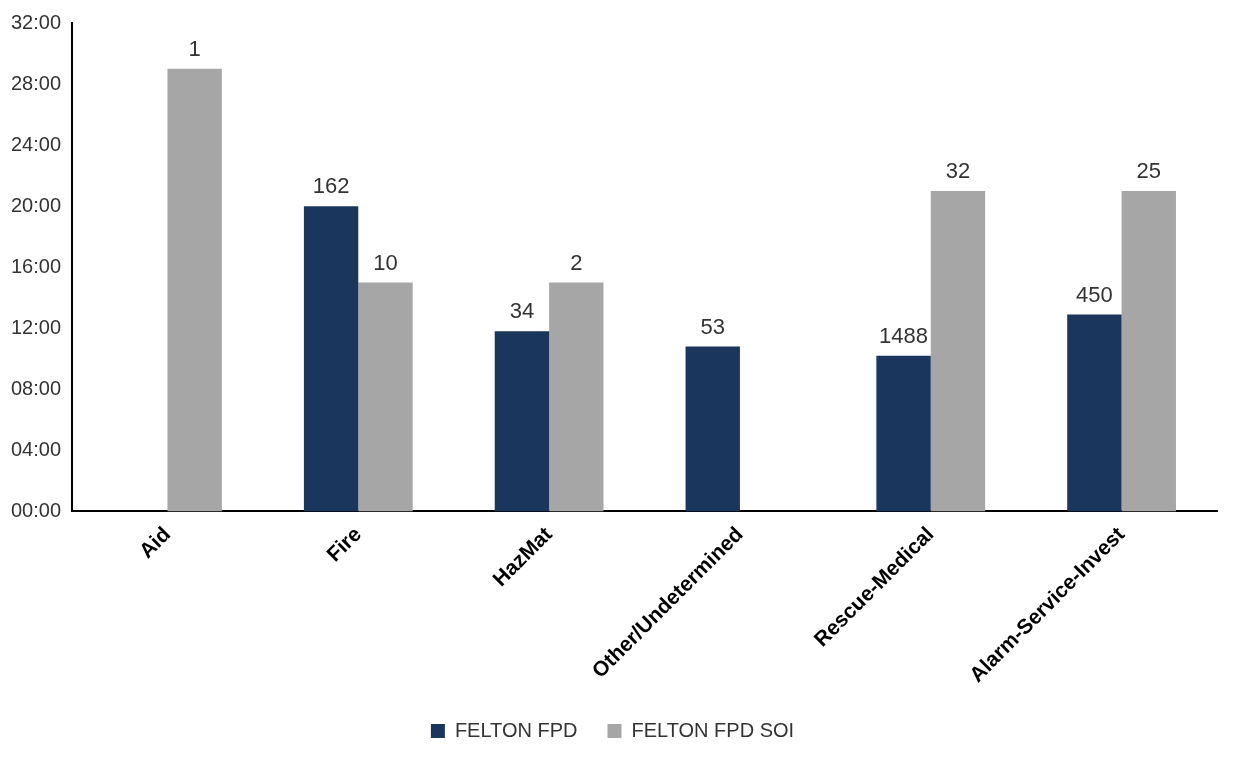 Image resolution: width=1245 pixels, height=759 pixels. I want to click on annotation: 450, so click(1094, 294).